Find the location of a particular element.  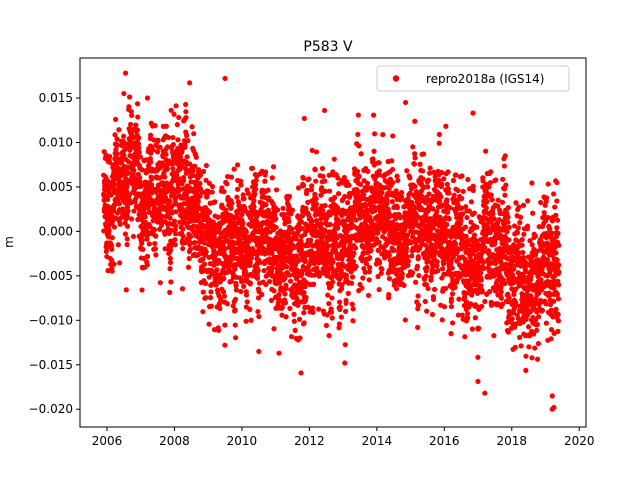

y-tick-label: −0.015 is located at coordinates (51, 365).